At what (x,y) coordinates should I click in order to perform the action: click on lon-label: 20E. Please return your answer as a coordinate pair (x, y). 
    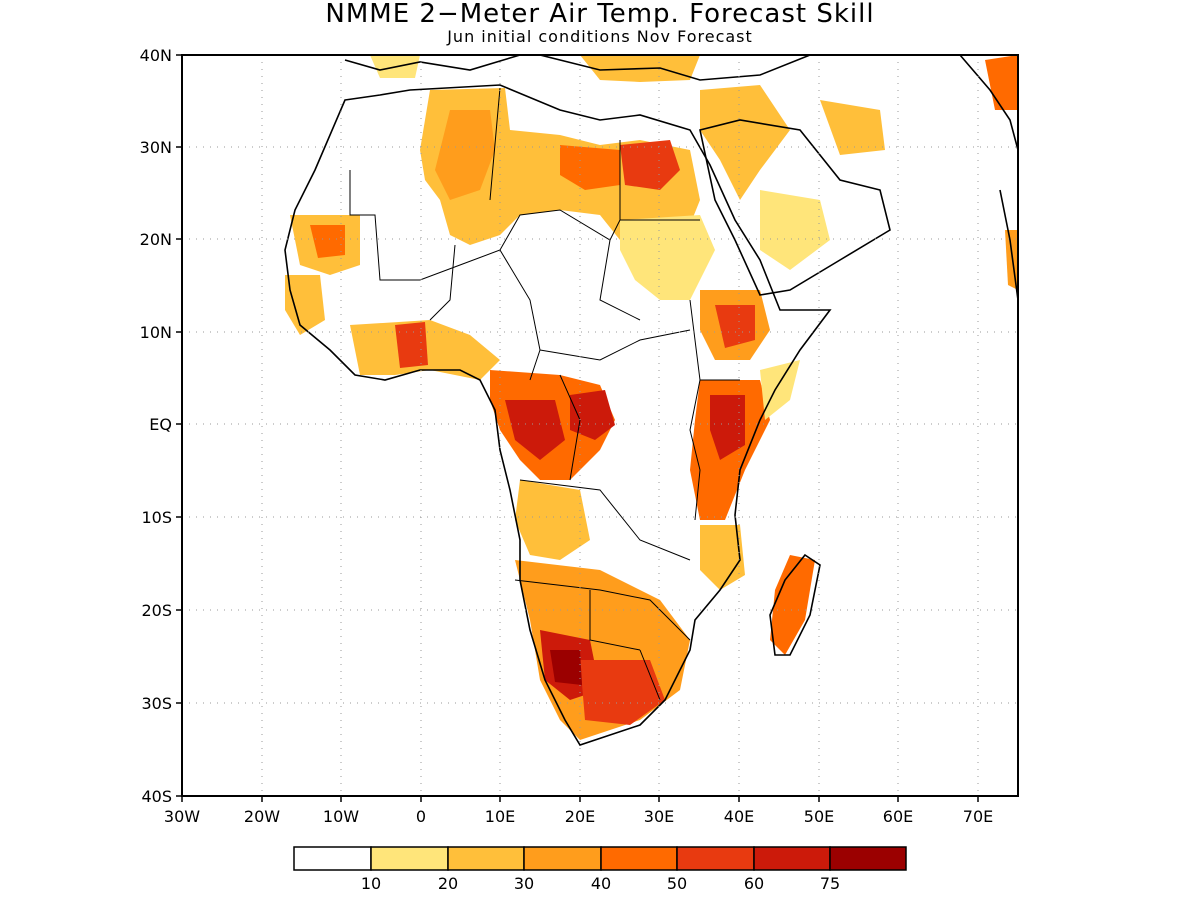
    Looking at the image, I should click on (580, 816).